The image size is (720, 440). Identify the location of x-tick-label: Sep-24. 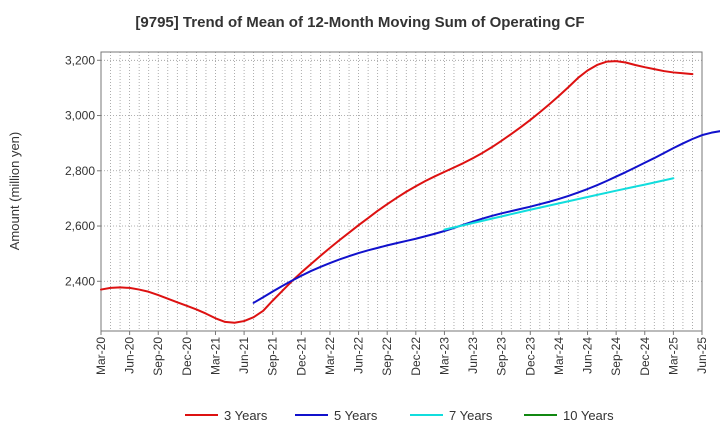
(616, 356).